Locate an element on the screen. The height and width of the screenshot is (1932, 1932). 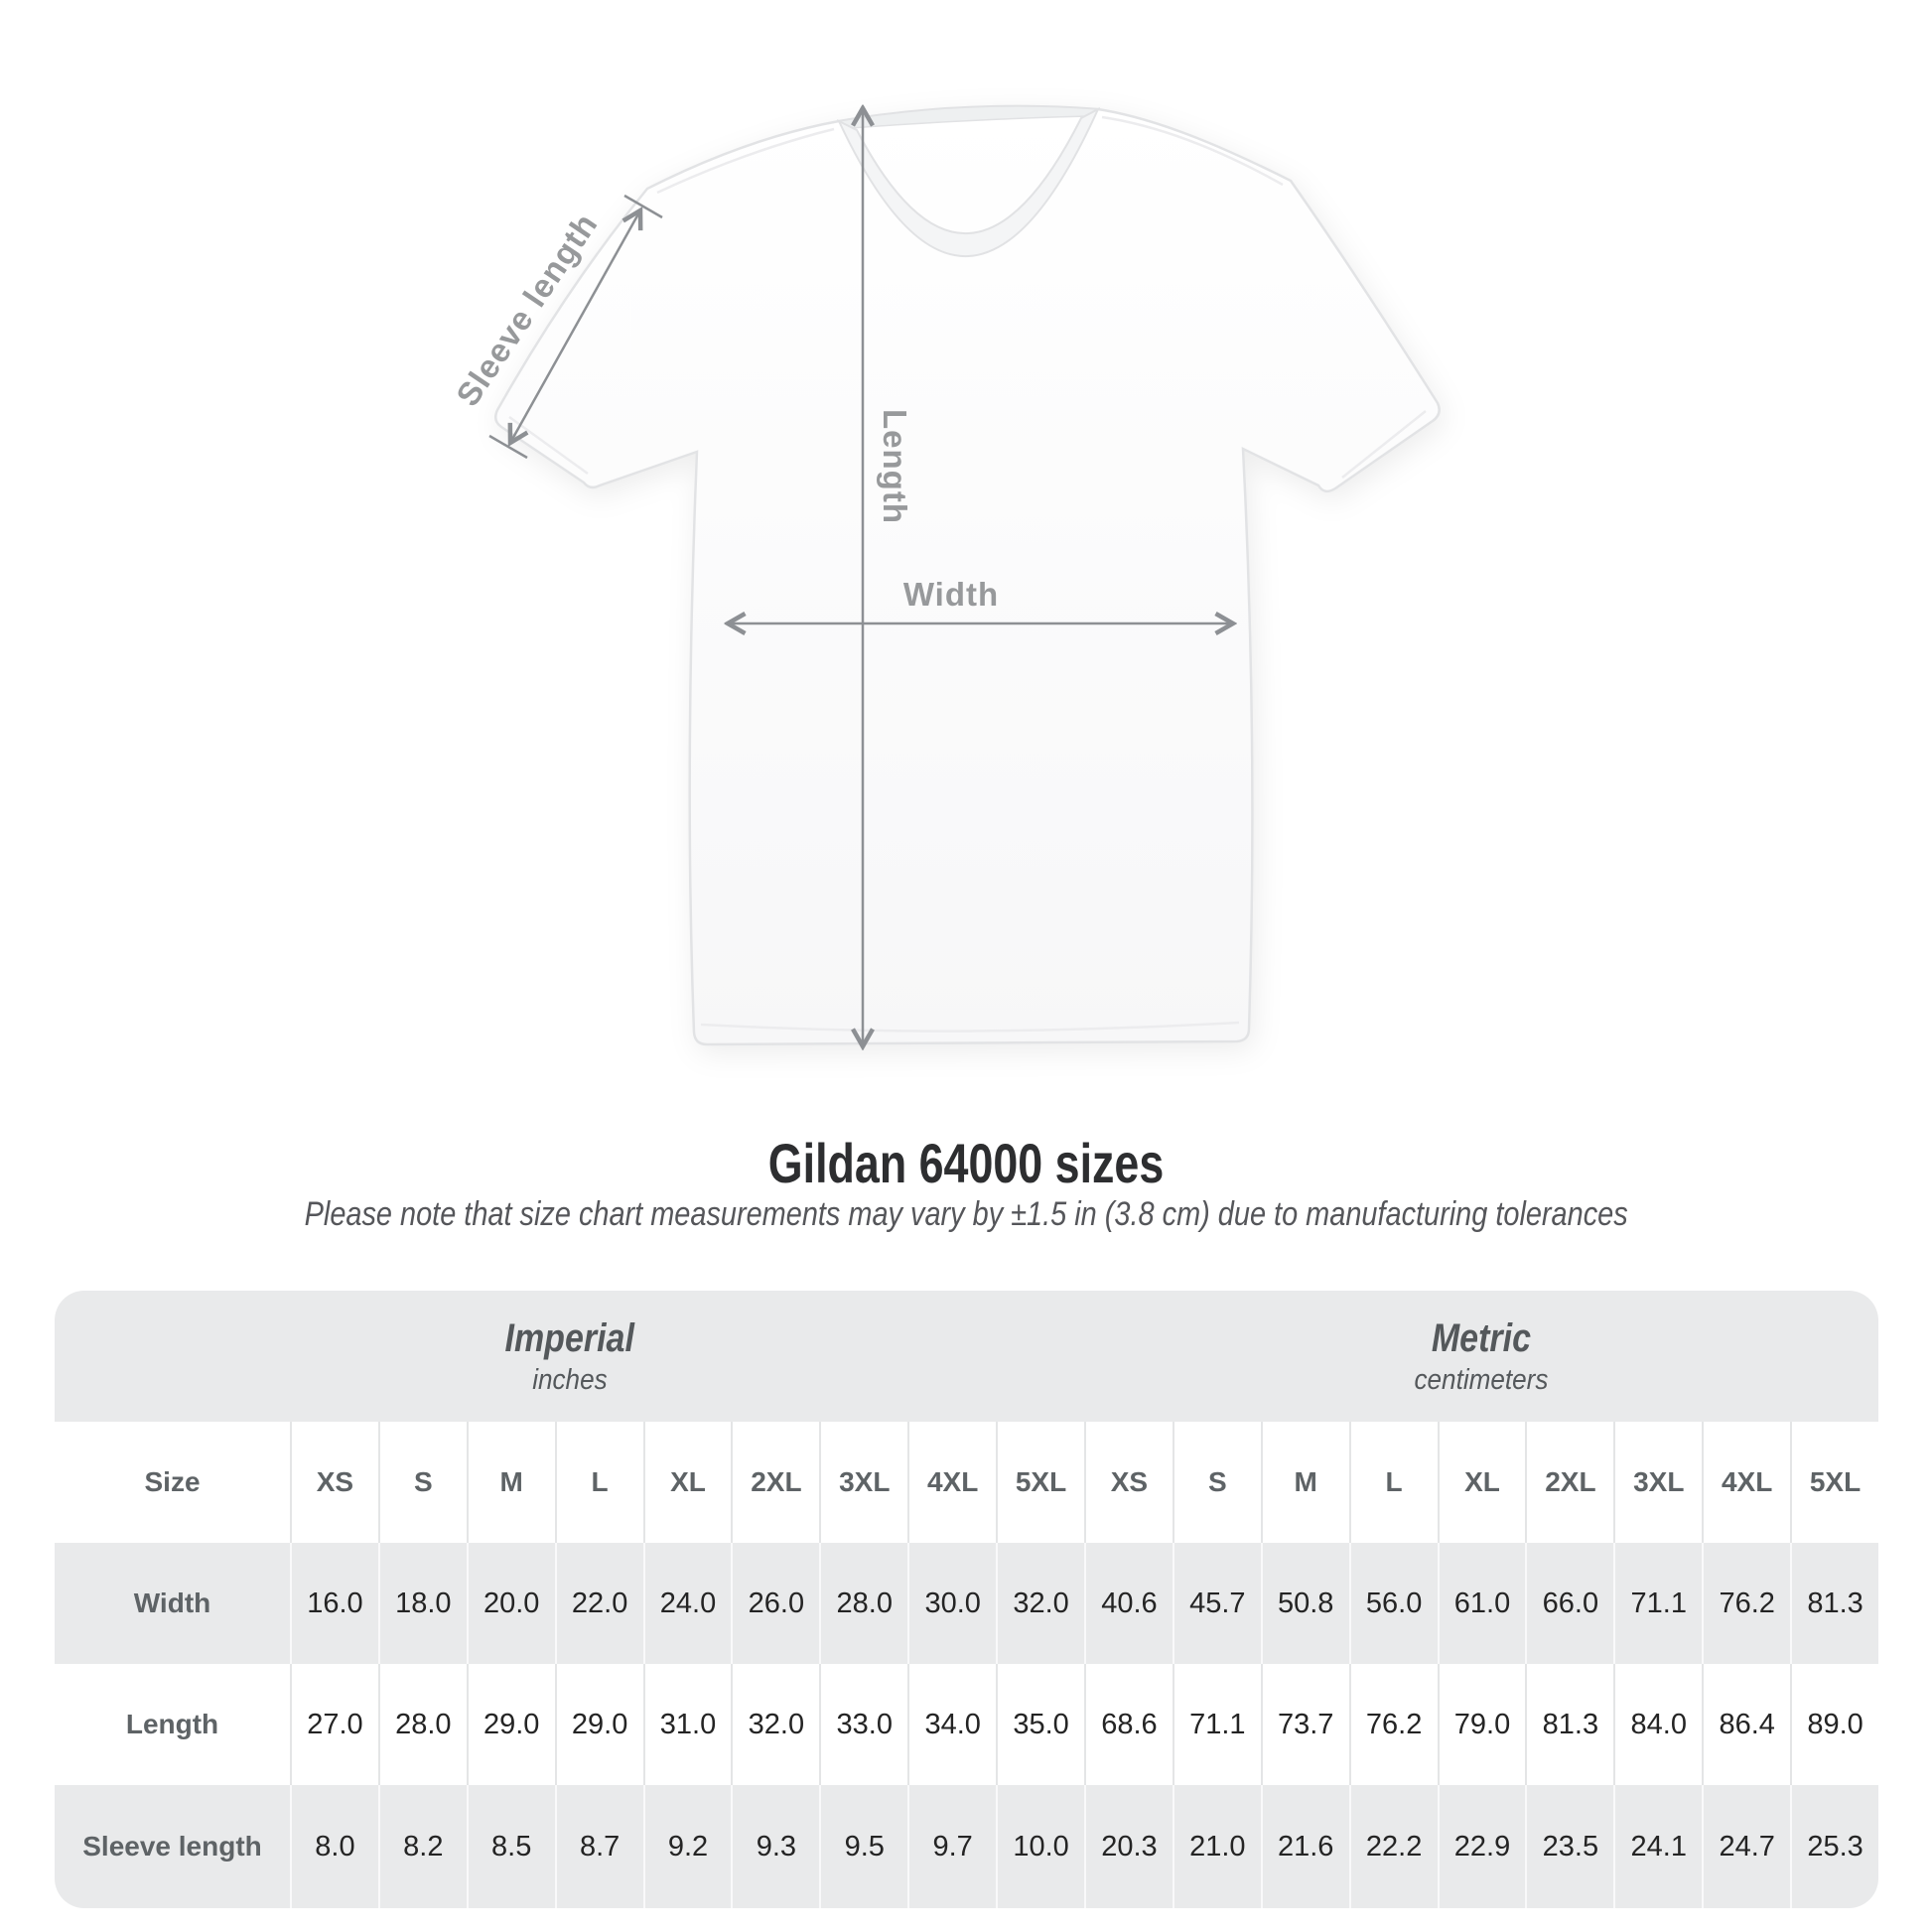
sleeve-value-cell: 10.0 is located at coordinates (1040, 1847).